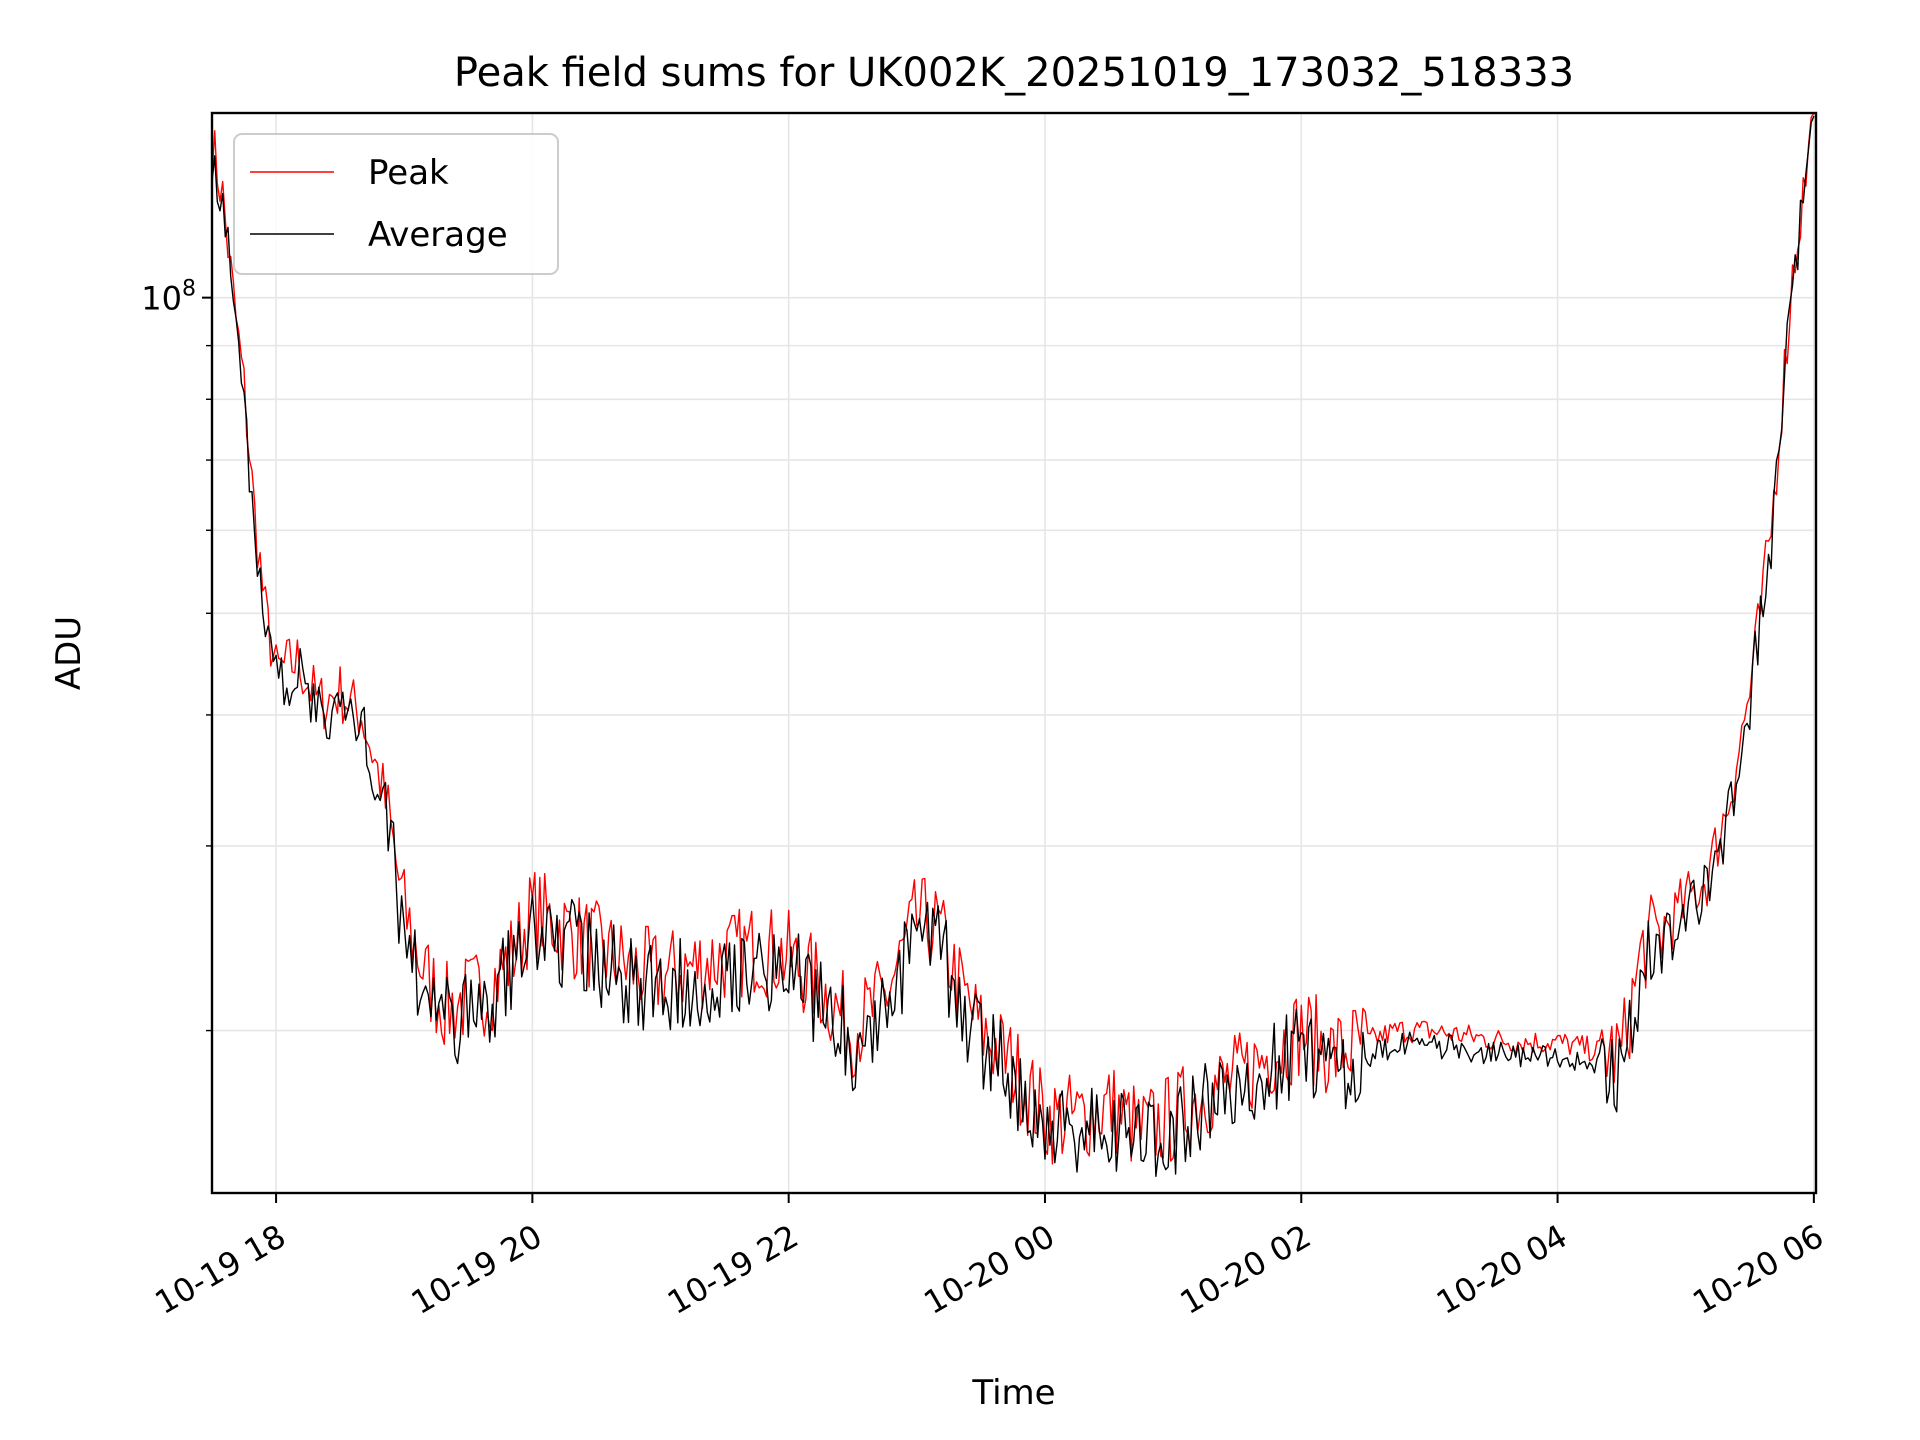 This screenshot has height=1440, width=1920. I want to click on legend: Peak Average, so click(396, 204).